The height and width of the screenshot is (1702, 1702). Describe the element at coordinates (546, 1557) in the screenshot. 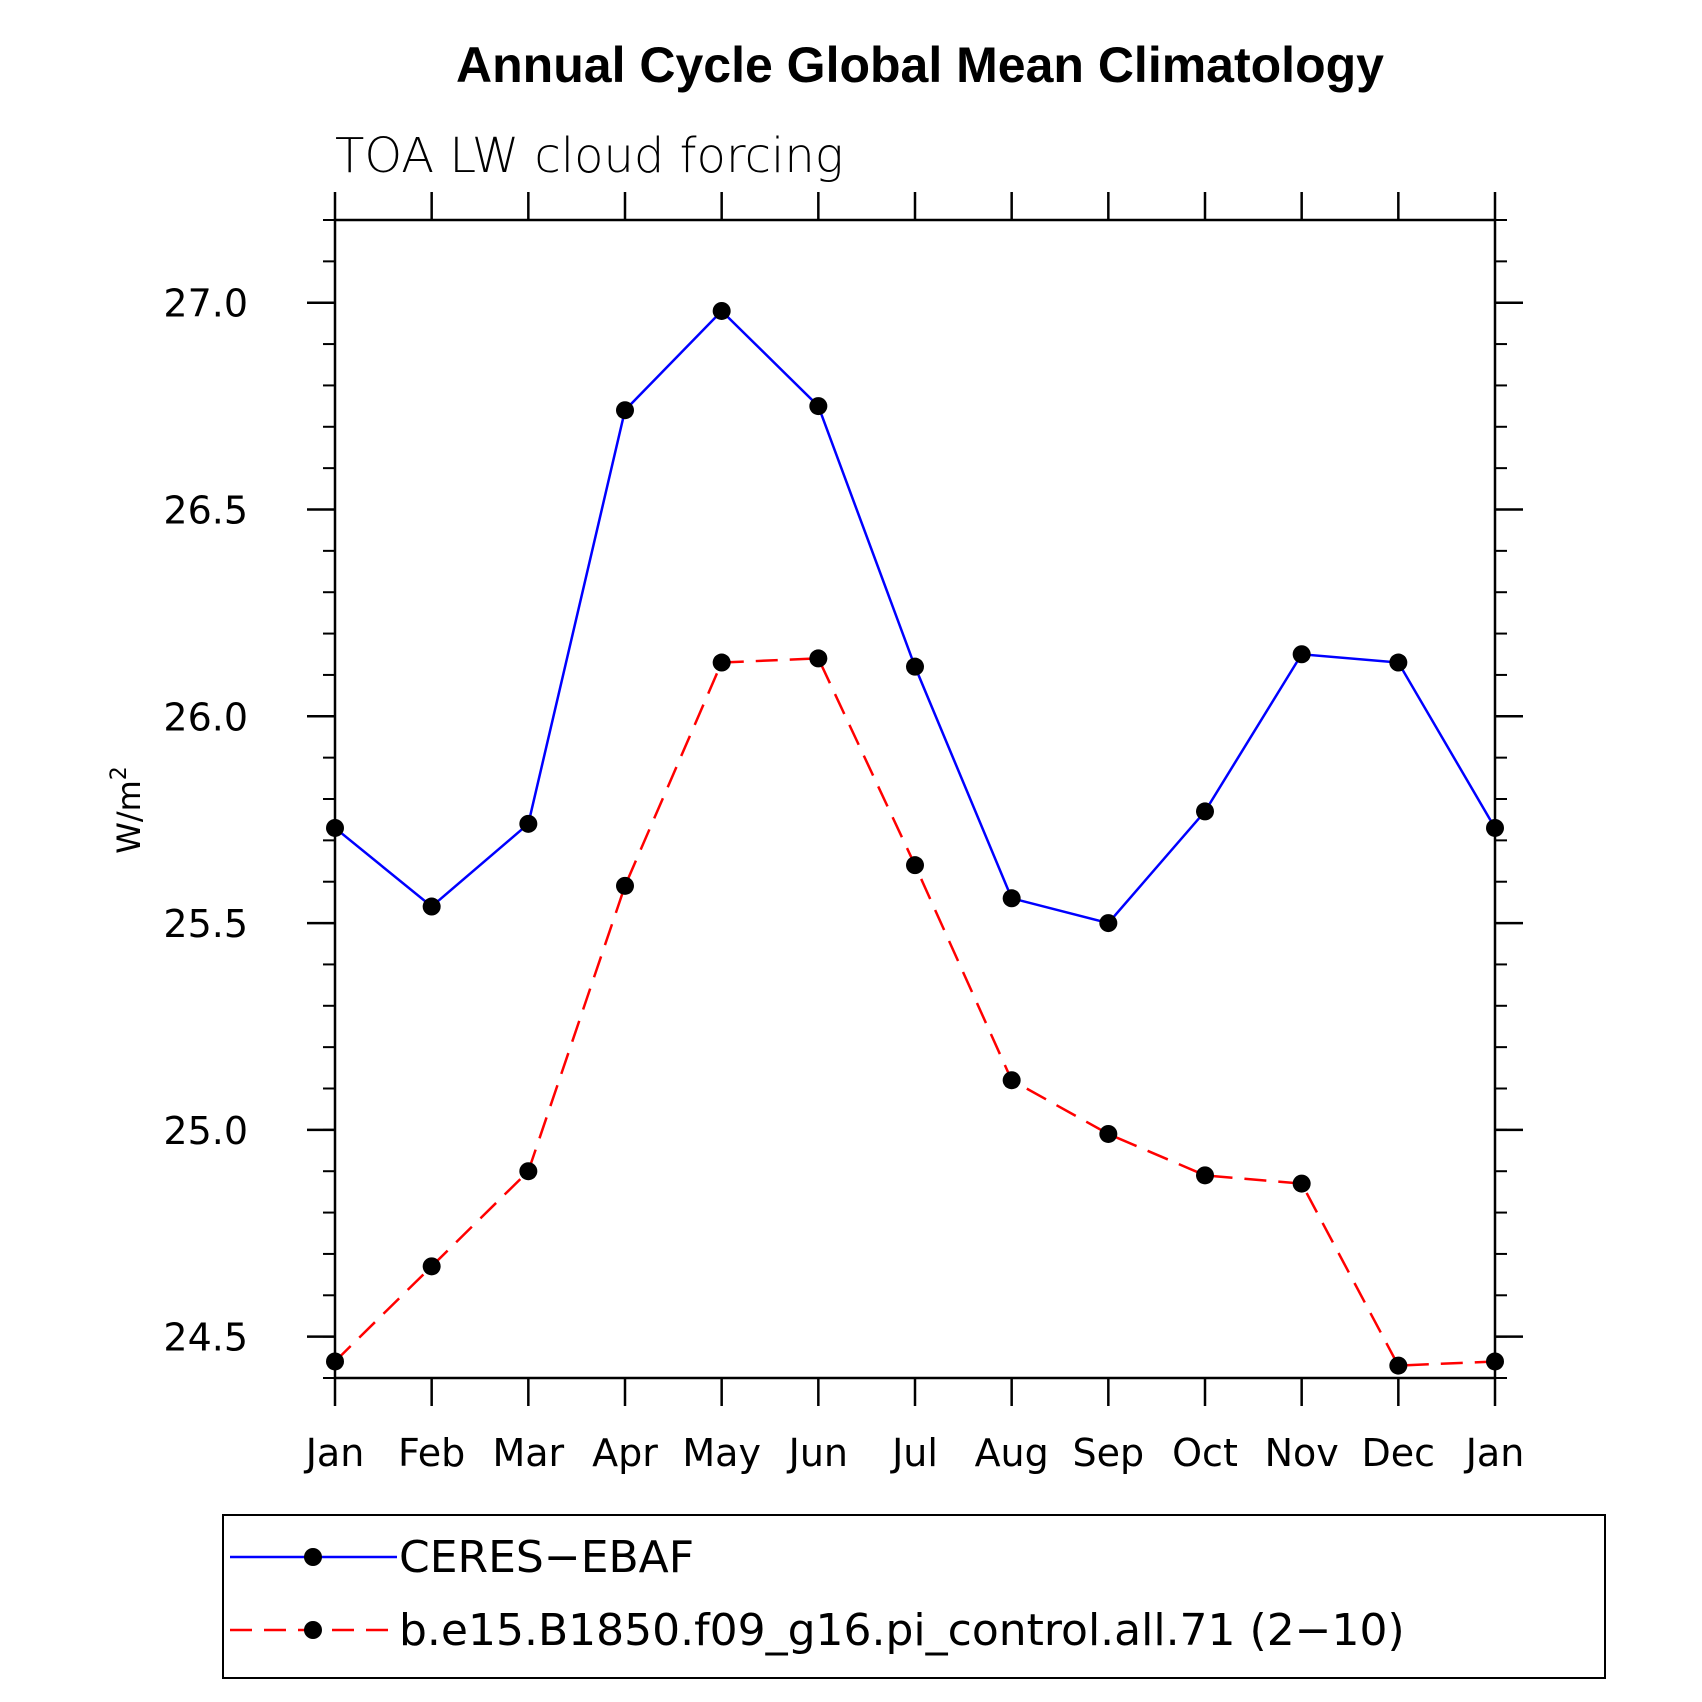

I see `legend-label-series-1: CERES−EBAF` at that location.